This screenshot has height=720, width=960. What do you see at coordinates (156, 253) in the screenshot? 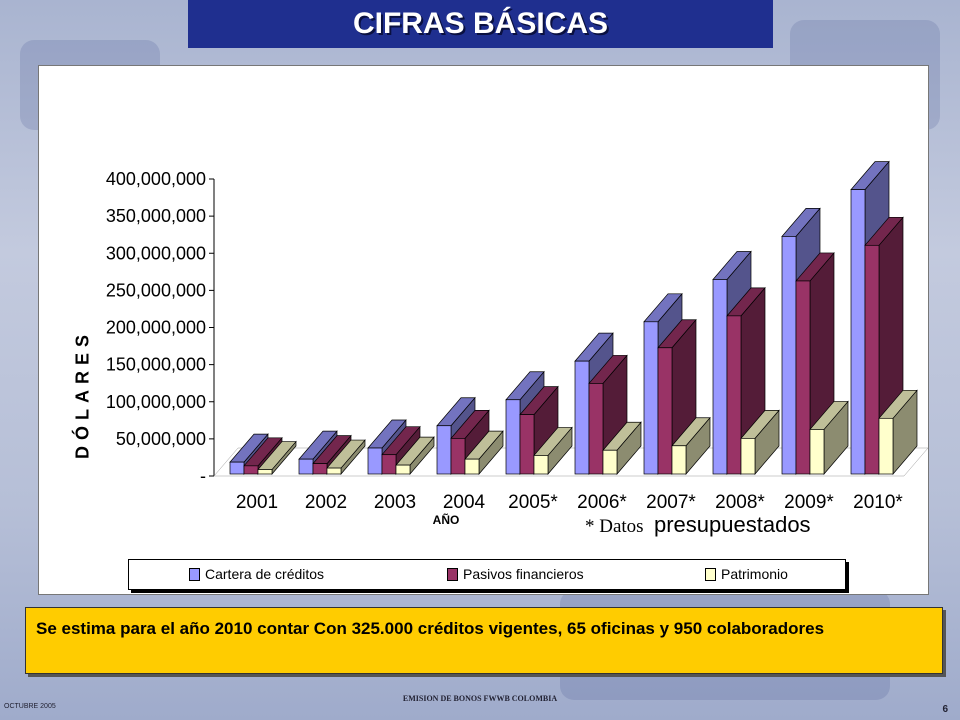
I see `y-tick-label: 300,000,000` at bounding box center [156, 253].